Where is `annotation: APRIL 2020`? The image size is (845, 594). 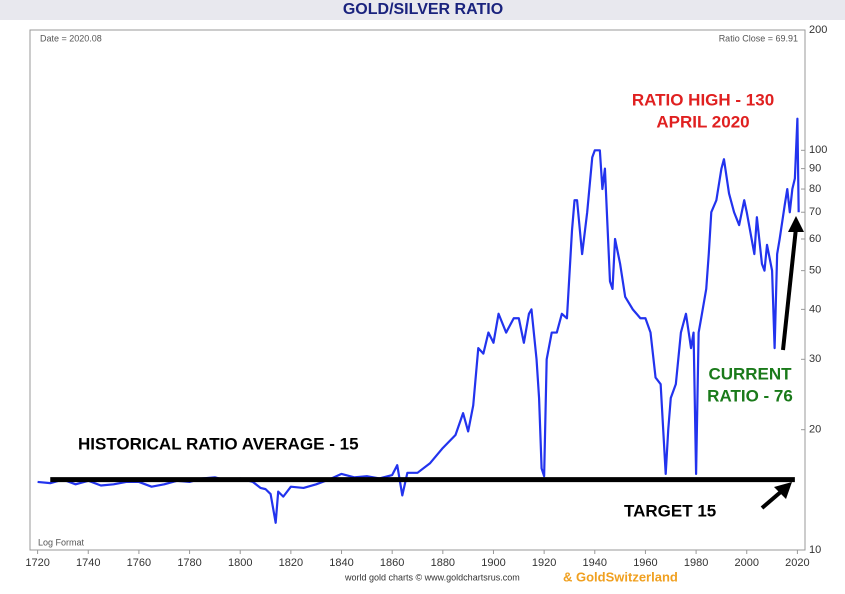 annotation: APRIL 2020 is located at coordinates (702, 121).